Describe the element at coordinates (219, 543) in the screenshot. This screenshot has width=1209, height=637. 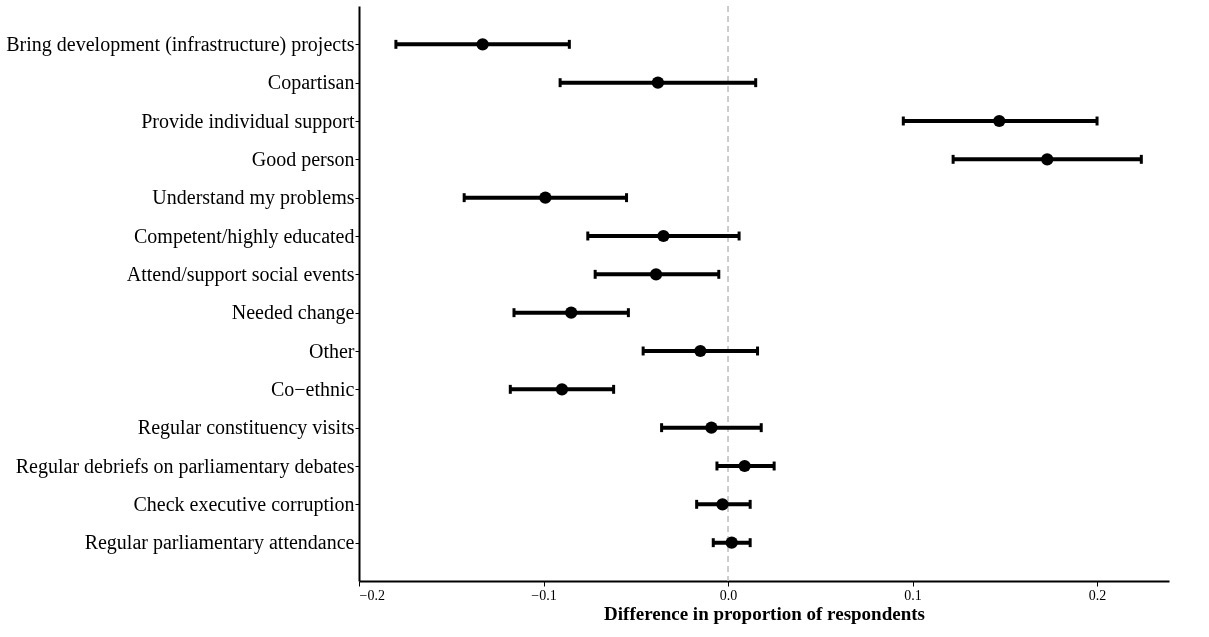
I see `y-tick-label: Regular parliamentary attendance` at that location.